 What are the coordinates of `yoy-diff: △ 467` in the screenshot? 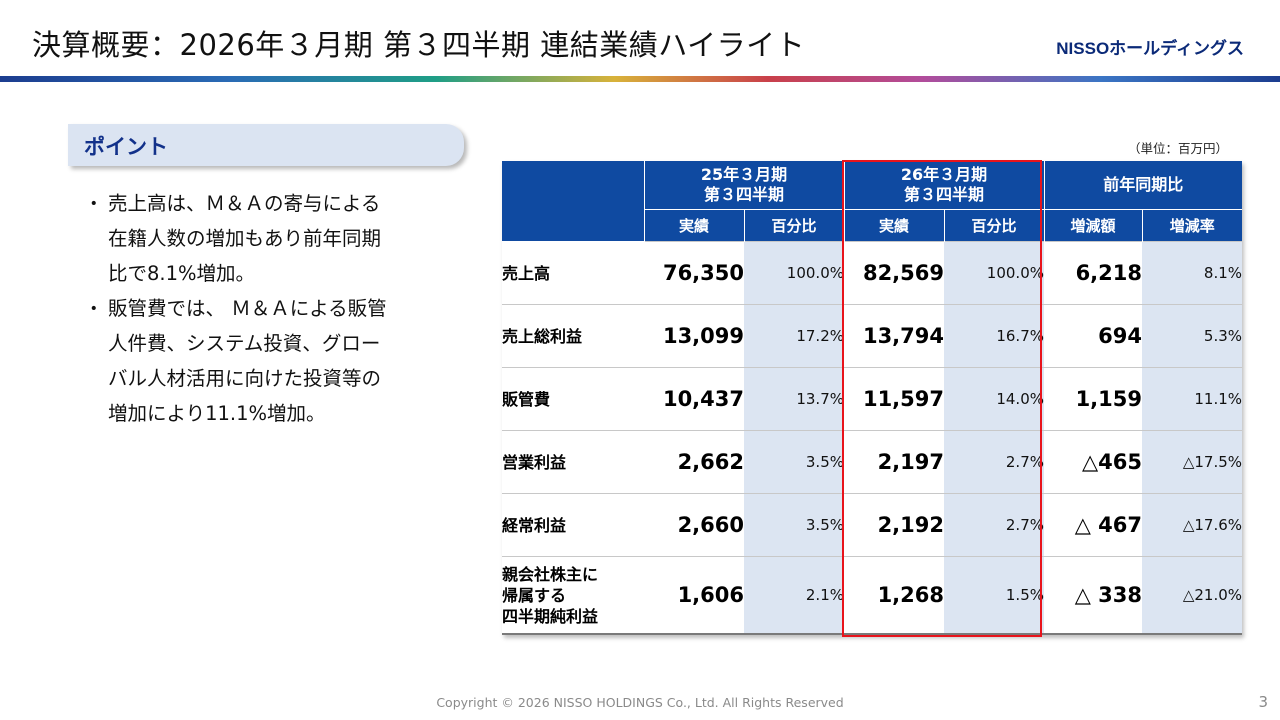 It's located at (1093, 525).